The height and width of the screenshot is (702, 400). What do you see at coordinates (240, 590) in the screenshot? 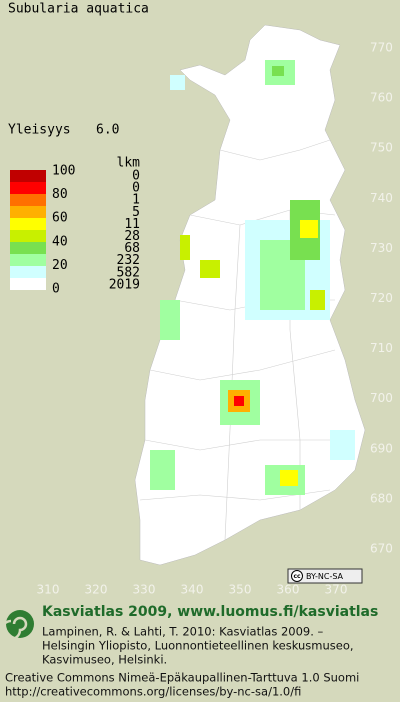
I see `easting-label: 350` at bounding box center [240, 590].